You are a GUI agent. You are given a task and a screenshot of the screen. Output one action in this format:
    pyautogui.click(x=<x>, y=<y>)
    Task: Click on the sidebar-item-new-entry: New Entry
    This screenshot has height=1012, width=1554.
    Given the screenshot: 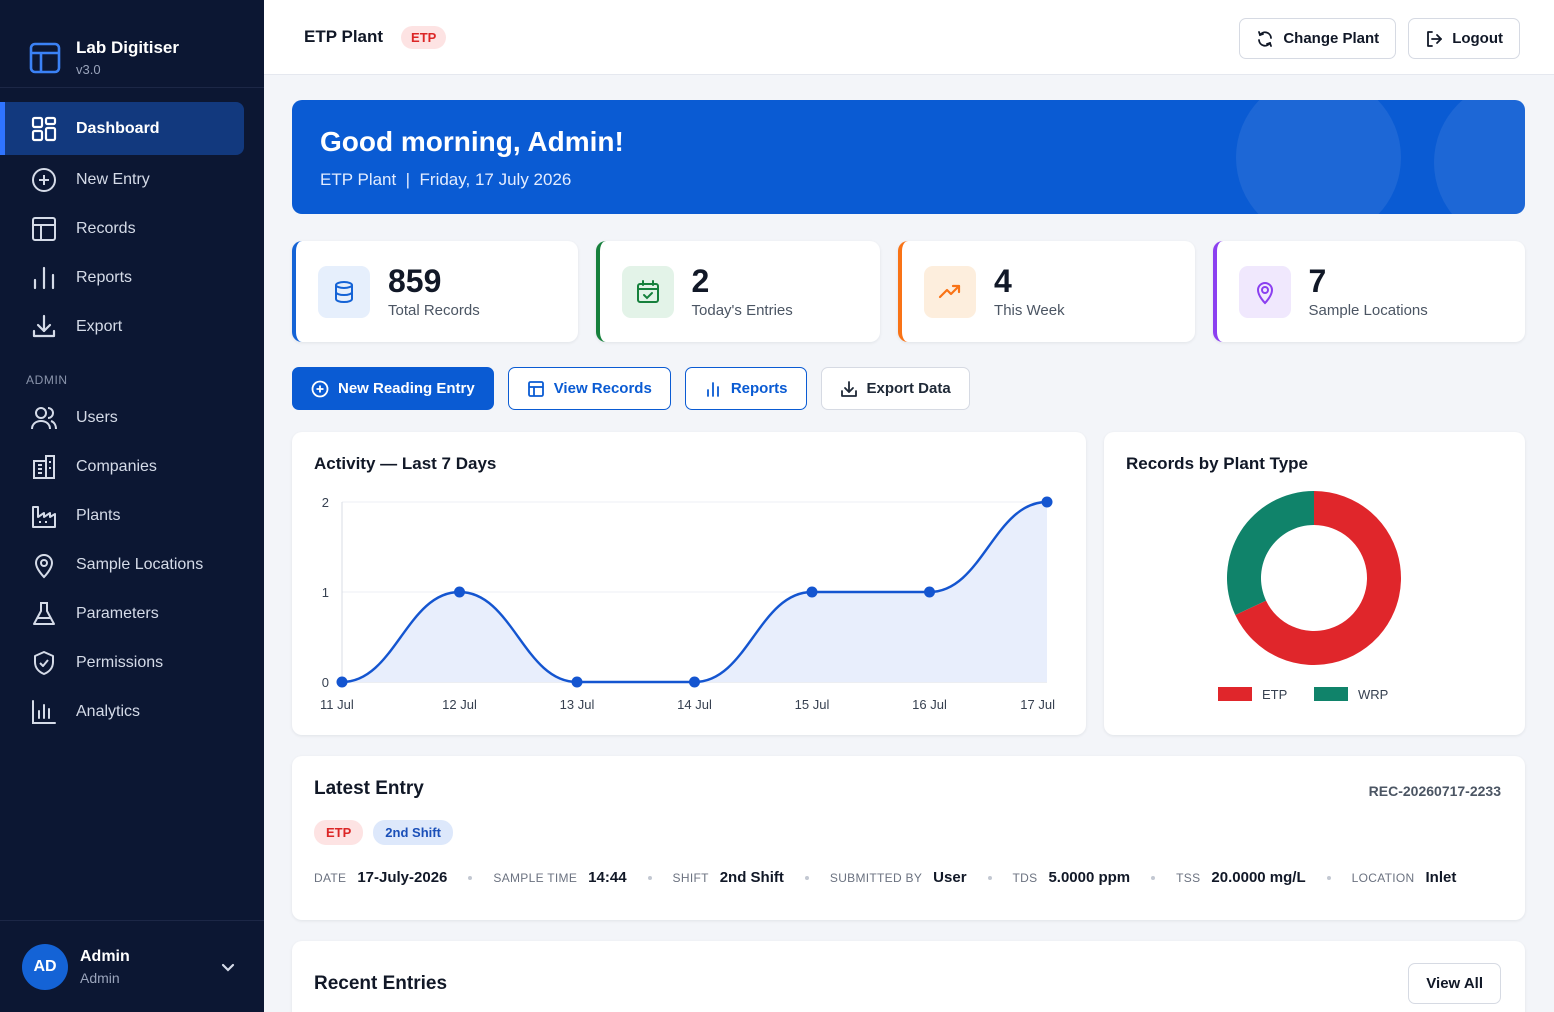 What is the action you would take?
    pyautogui.click(x=122, y=179)
    